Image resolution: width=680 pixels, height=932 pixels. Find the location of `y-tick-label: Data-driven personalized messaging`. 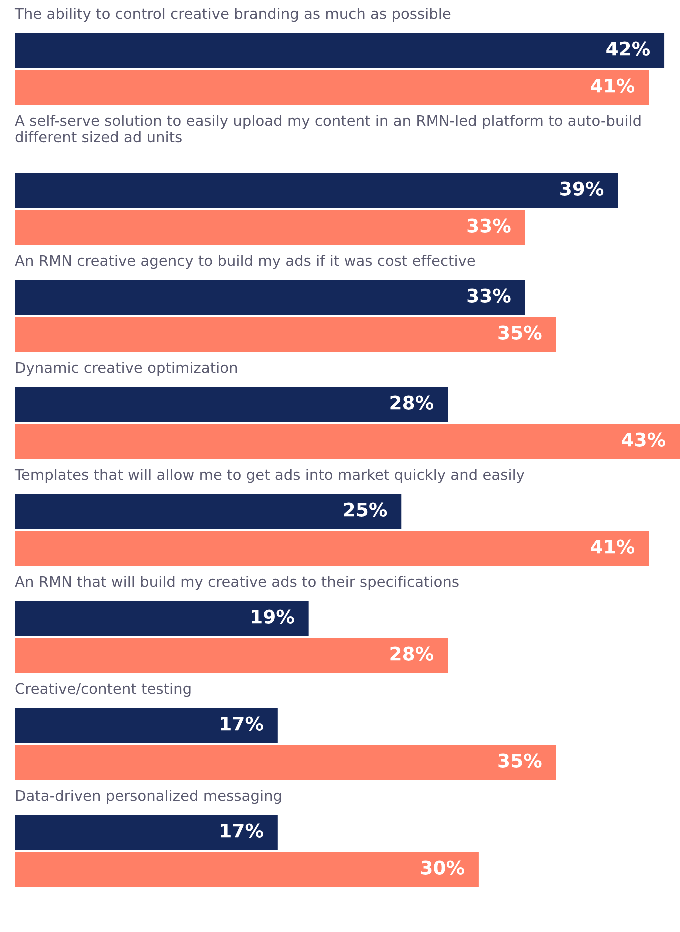

y-tick-label: Data-driven personalized messaging is located at coordinates (149, 797).